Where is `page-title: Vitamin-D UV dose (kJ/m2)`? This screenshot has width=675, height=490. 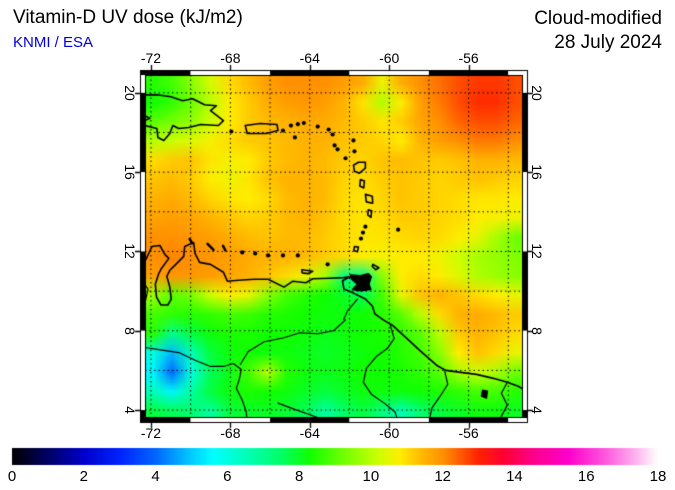
page-title: Vitamin-D UV dose (kJ/m2) is located at coordinates (128, 17).